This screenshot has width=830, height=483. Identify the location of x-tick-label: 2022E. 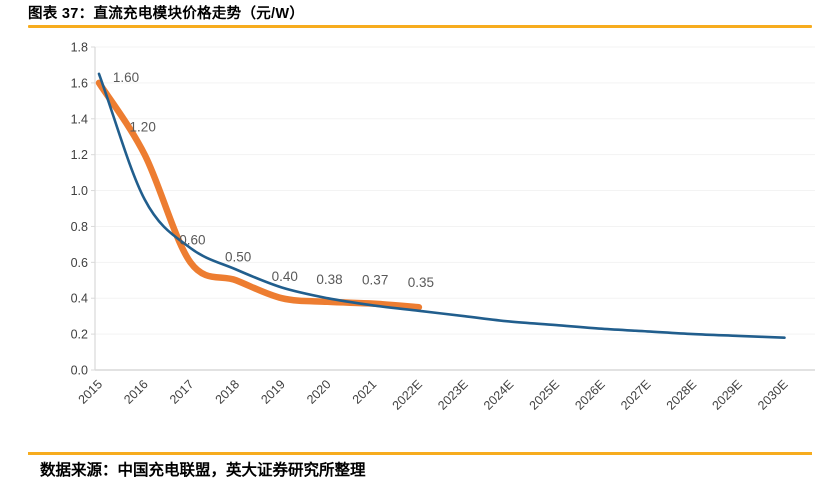
(407, 394).